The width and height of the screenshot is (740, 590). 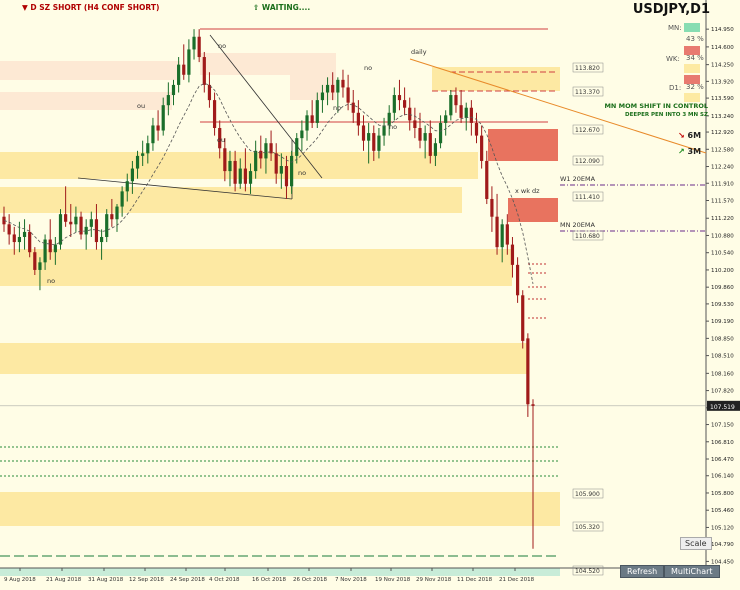 What do you see at coordinates (695, 39) in the screenshot?
I see `mn-pct: 43 %` at bounding box center [695, 39].